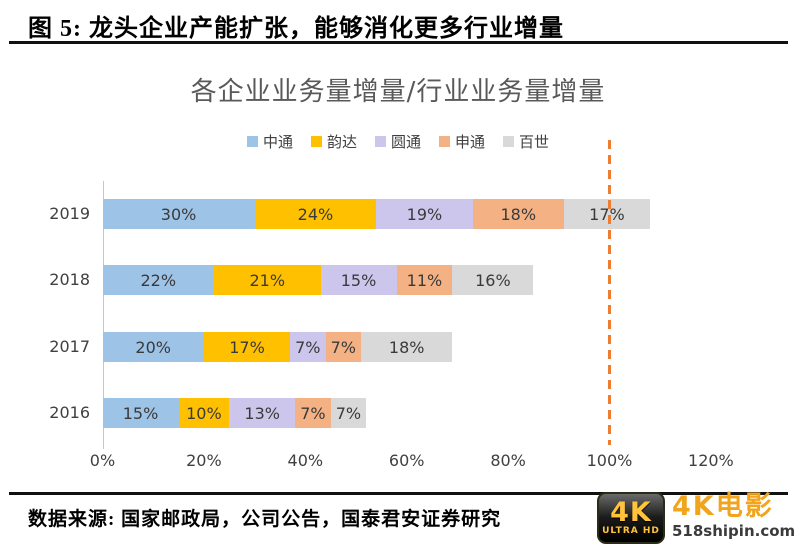  I want to click on y-axis-line, so click(103, 315).